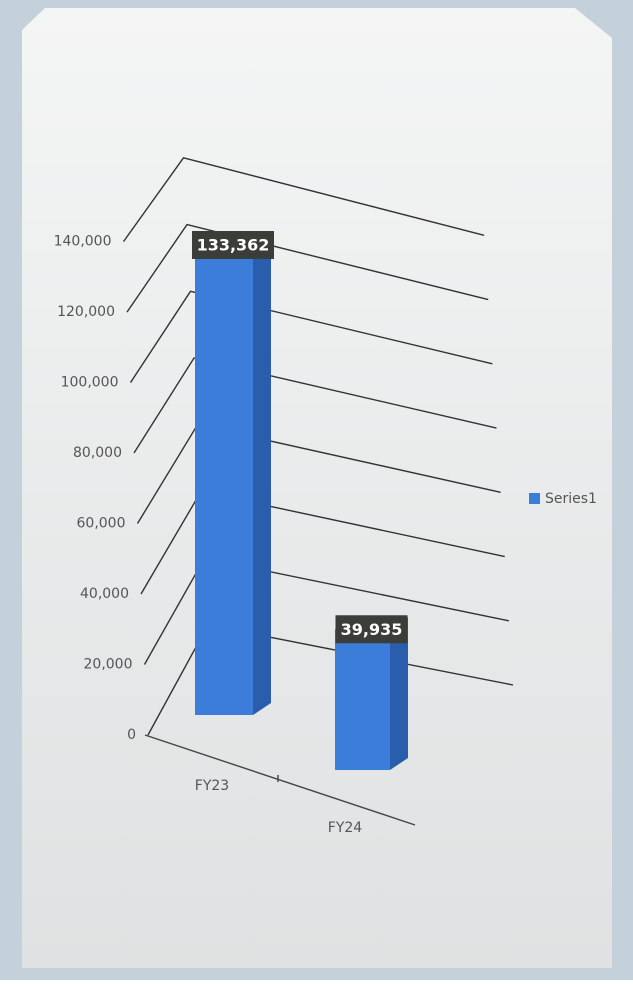 Image resolution: width=633 pixels, height=984 pixels. What do you see at coordinates (571, 499) in the screenshot?
I see `legend-label: Series1` at bounding box center [571, 499].